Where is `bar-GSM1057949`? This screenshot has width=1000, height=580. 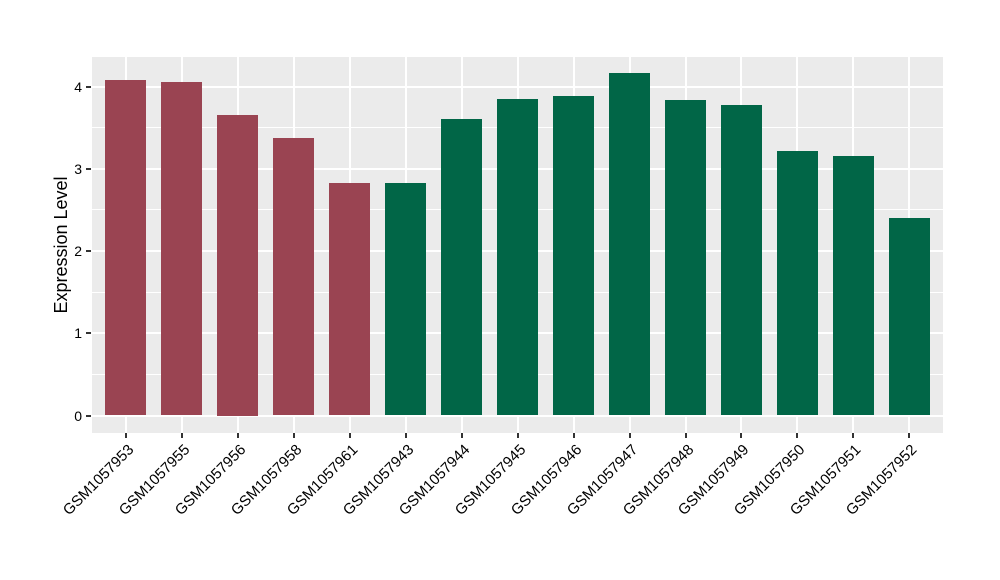 bar-GSM1057949 is located at coordinates (741, 260).